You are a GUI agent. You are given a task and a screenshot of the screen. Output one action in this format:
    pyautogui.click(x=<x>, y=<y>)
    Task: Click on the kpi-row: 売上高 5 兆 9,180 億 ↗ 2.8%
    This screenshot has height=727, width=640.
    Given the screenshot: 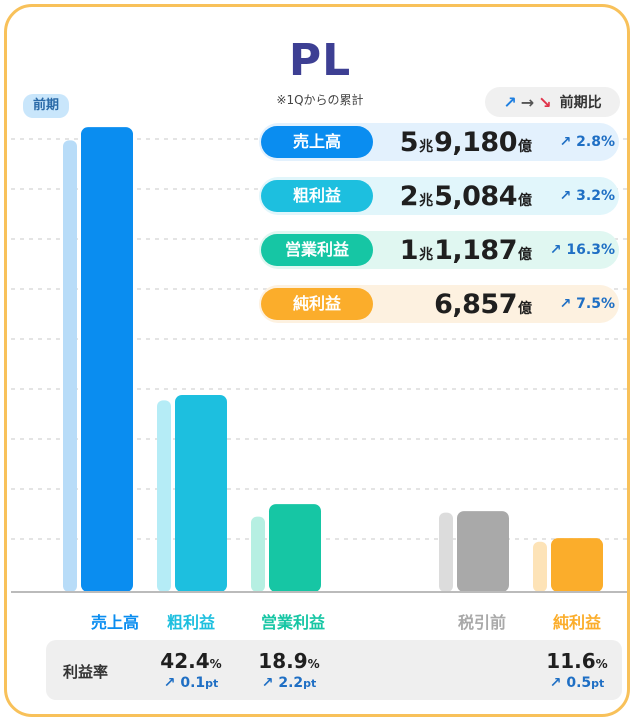 What is the action you would take?
    pyautogui.click(x=439, y=142)
    